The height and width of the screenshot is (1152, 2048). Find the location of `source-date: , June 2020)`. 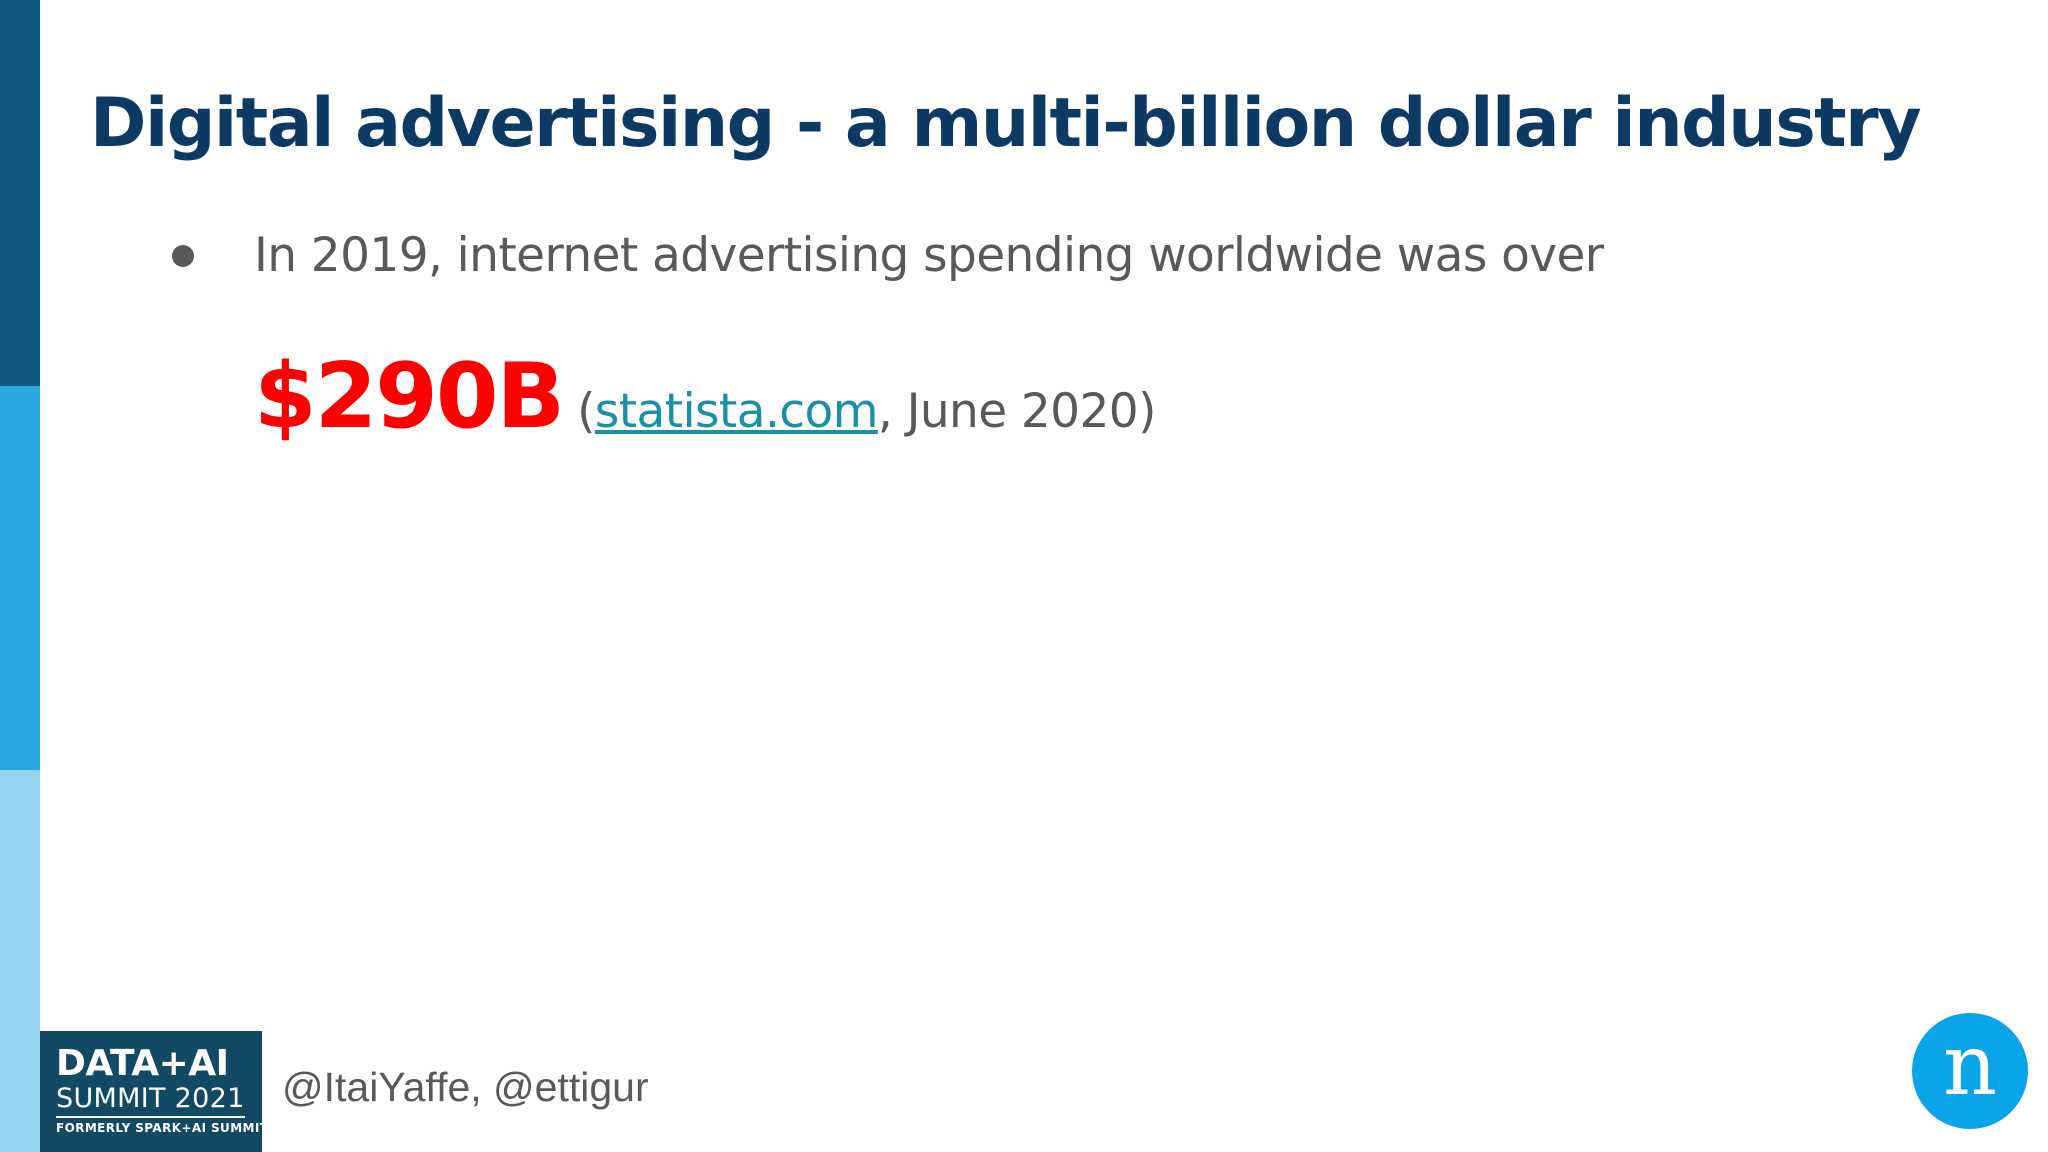

source-date: , June 2020) is located at coordinates (1017, 411).